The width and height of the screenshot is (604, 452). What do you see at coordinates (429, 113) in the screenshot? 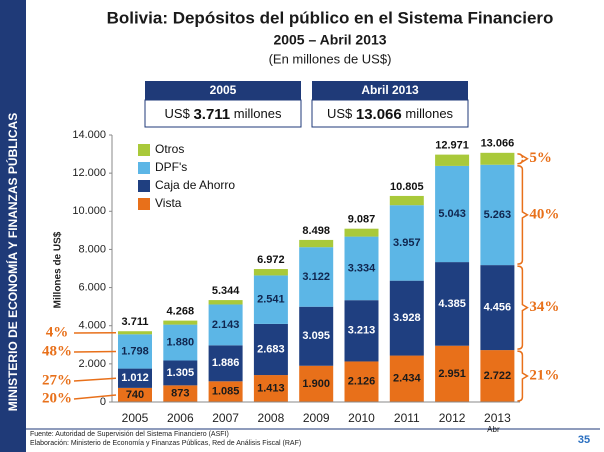
I see `box-suffix: millones` at bounding box center [429, 113].